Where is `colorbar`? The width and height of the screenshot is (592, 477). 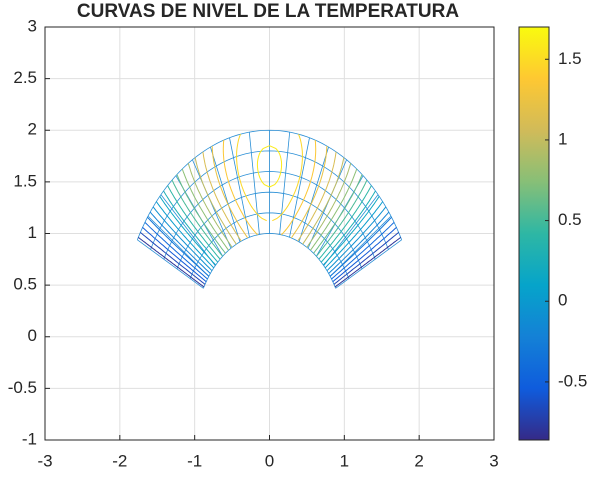 colorbar is located at coordinates (534, 233).